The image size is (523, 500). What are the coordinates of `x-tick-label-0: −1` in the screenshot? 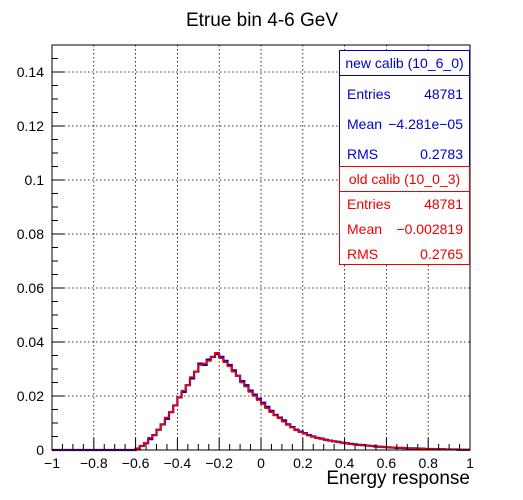 It's located at (52, 463).